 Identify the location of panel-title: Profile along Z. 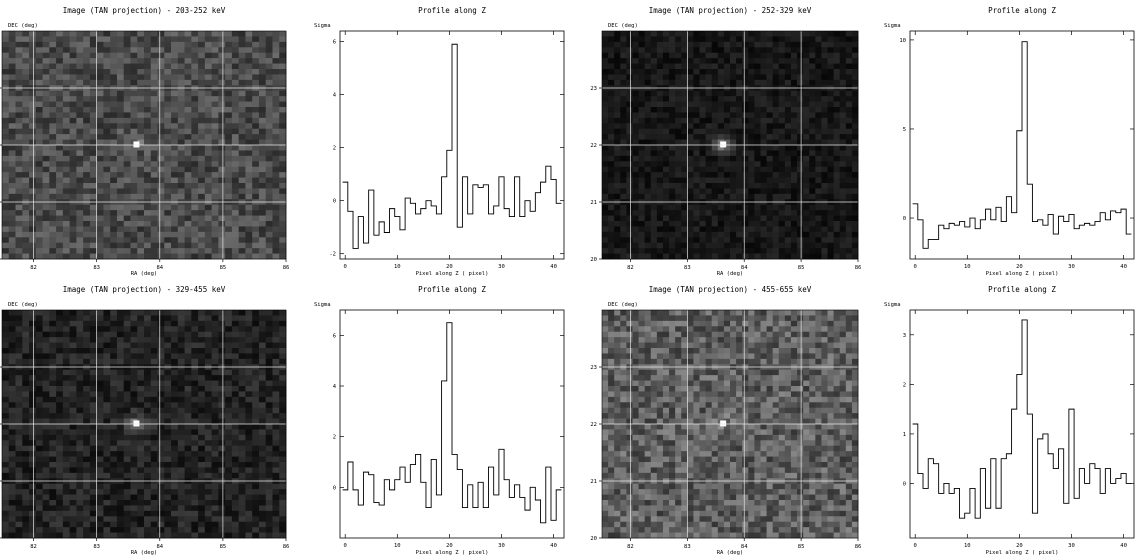
(452, 10).